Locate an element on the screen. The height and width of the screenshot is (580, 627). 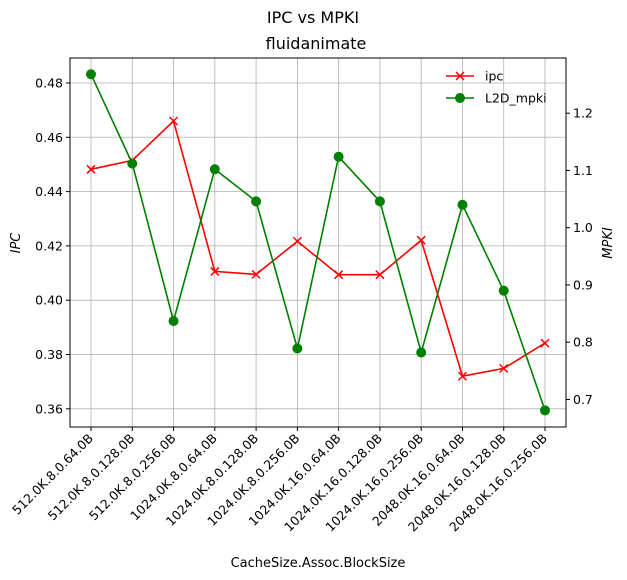
legend-label-l2d-mpki: L2D_mpki is located at coordinates (516, 98).